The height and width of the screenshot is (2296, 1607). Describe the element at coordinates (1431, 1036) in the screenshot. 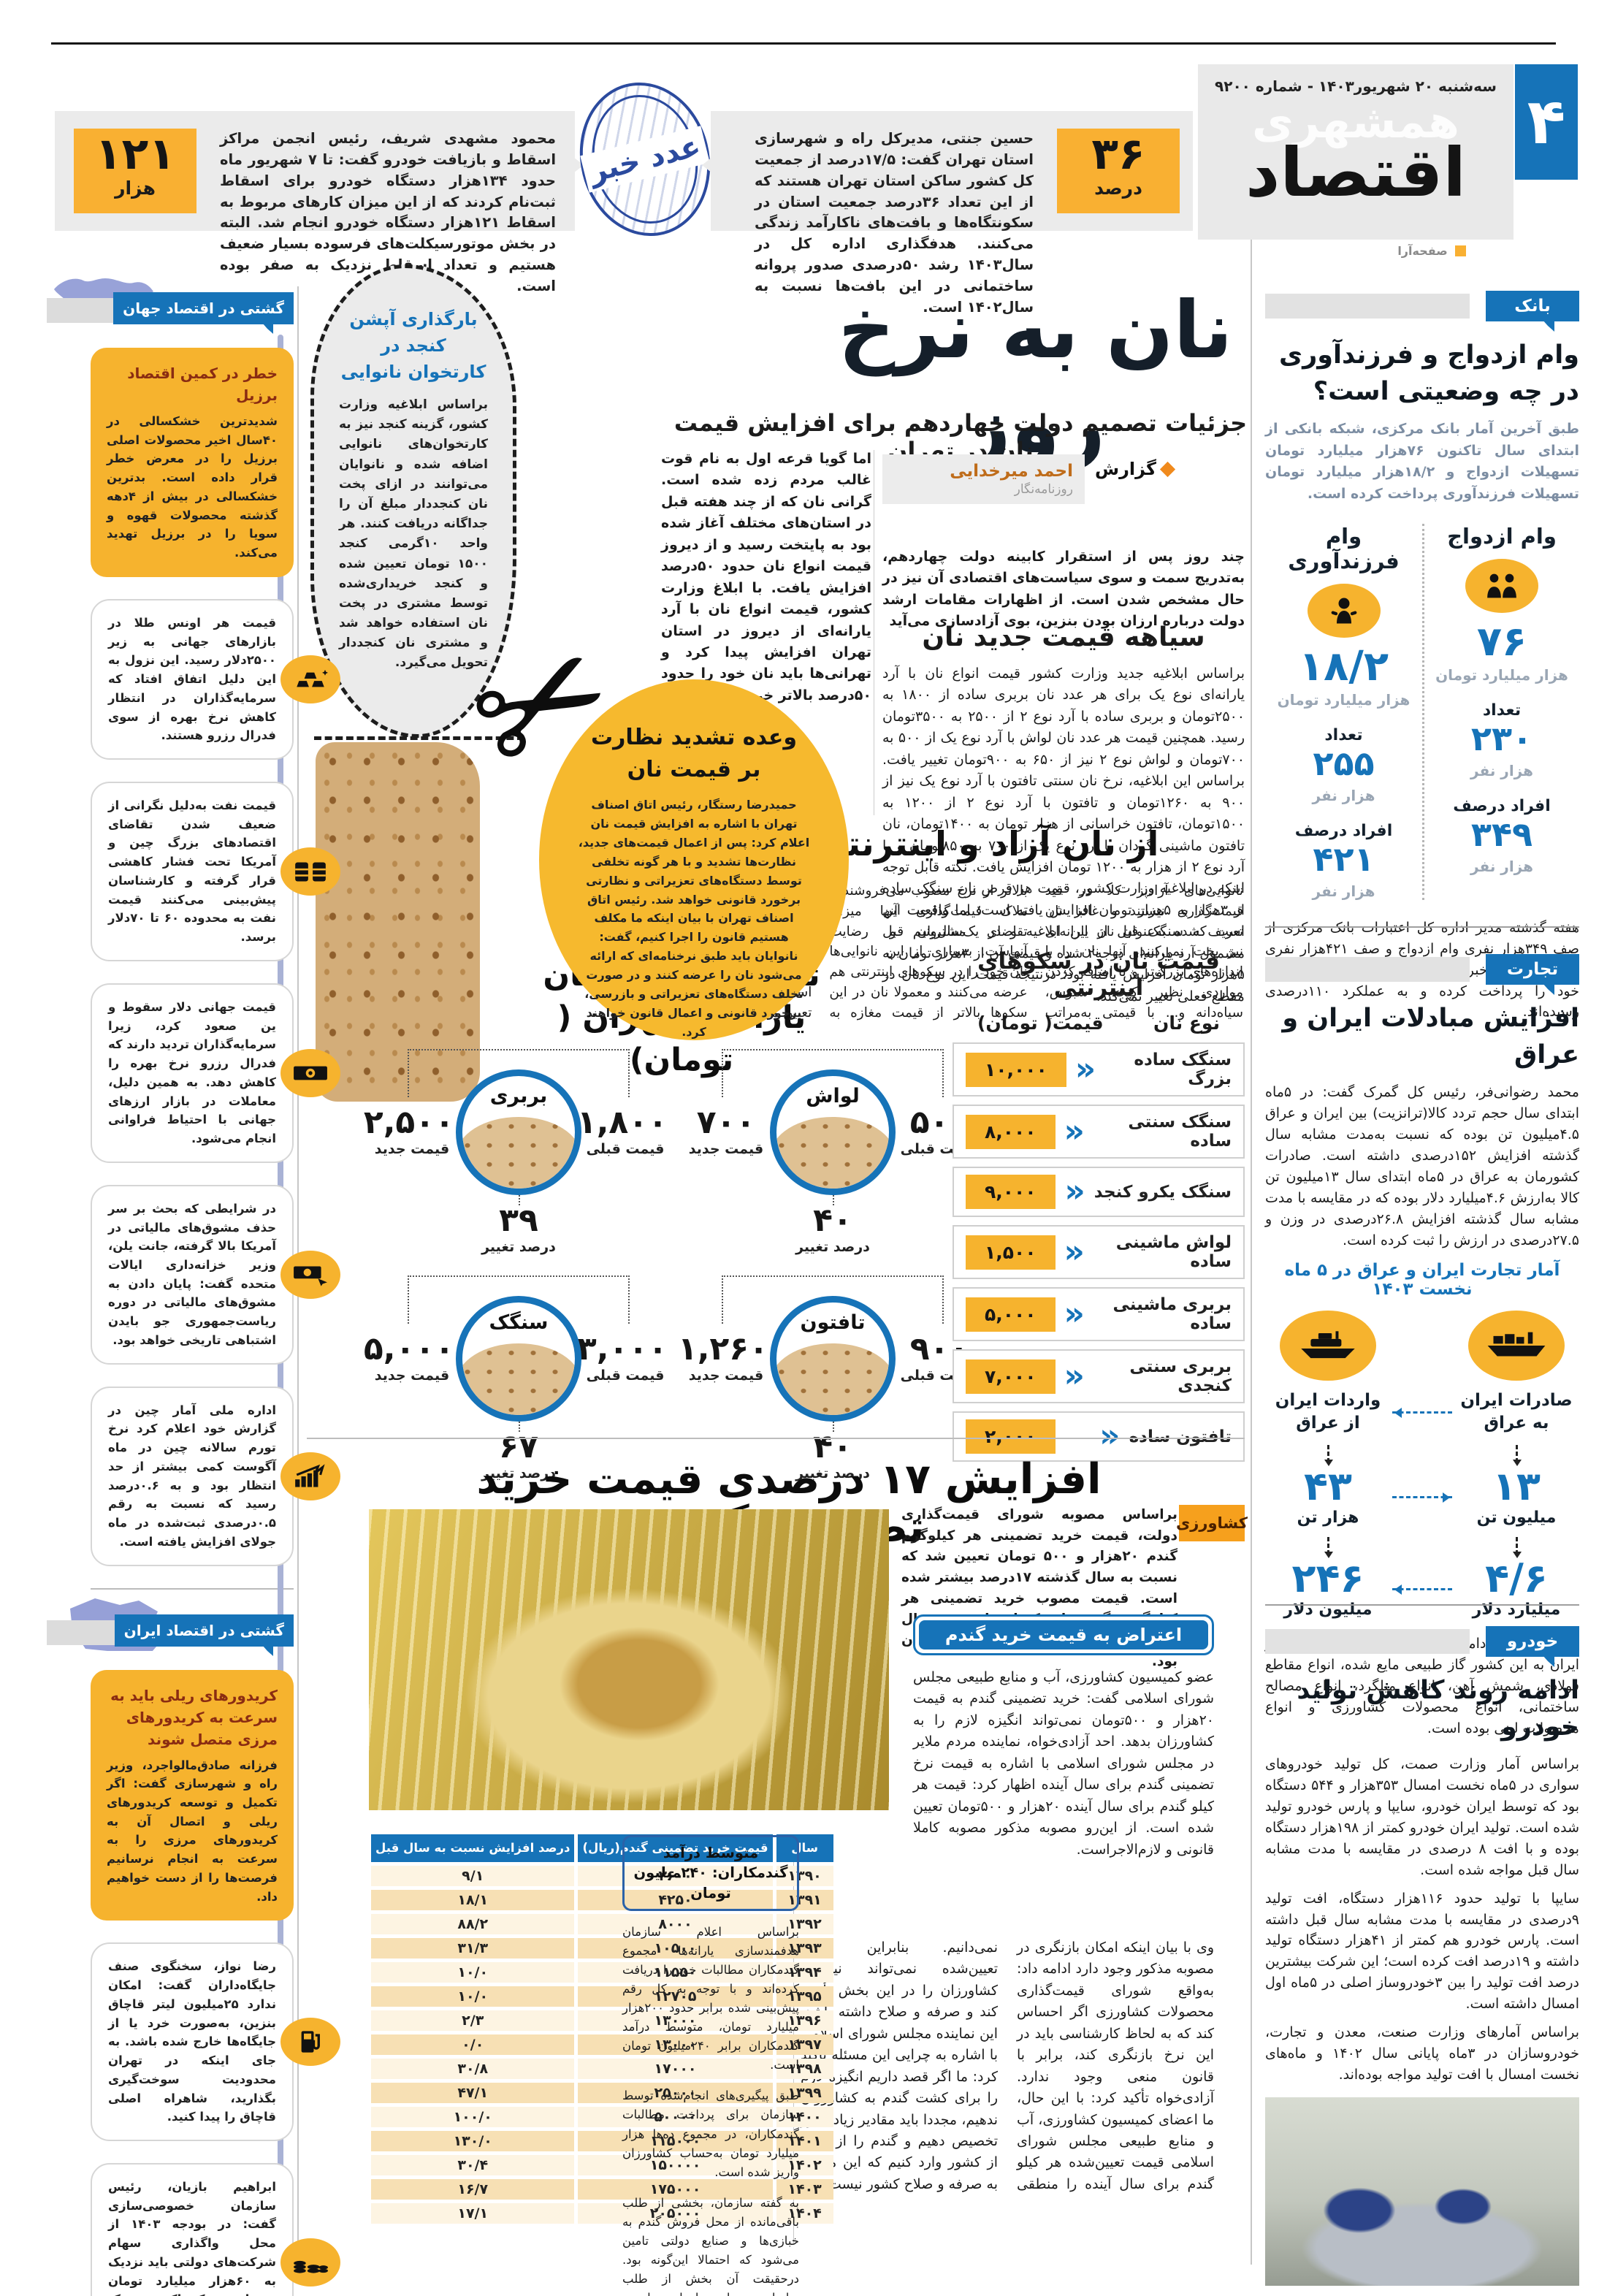

I see `trade-title: افزایش مبادلات ایران و عراق` at that location.